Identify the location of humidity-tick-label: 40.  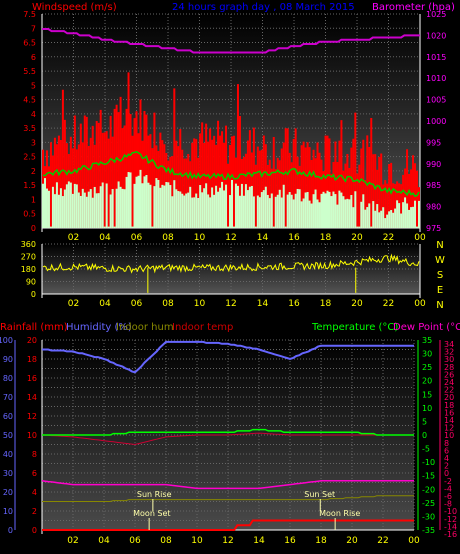
(8, 454).